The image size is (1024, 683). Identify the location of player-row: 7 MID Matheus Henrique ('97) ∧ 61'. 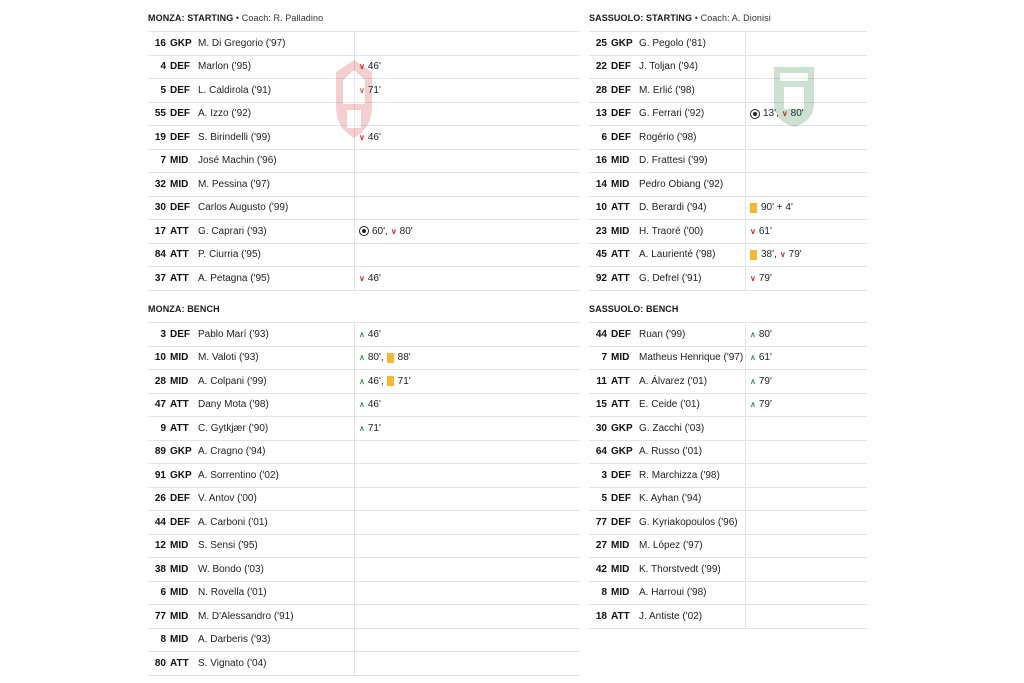
(728, 358).